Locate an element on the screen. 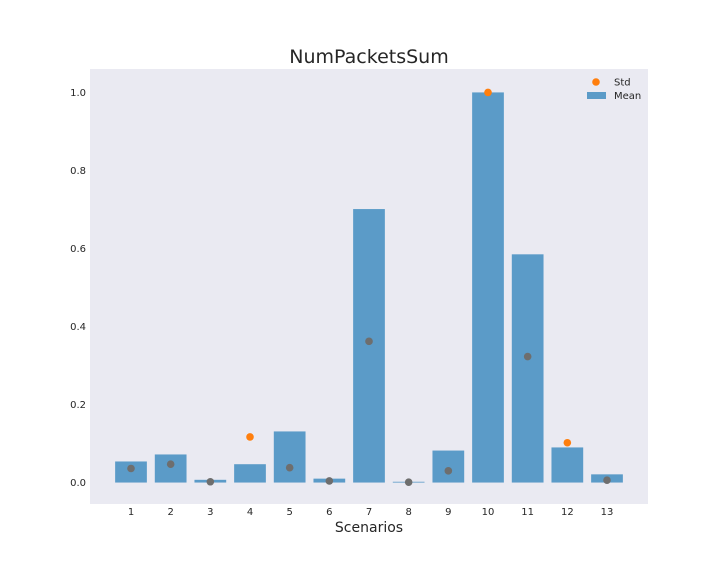 Image resolution: width=720 pixels, height=576 pixels. y-tick-label-0.2: 0.2 is located at coordinates (78, 405).